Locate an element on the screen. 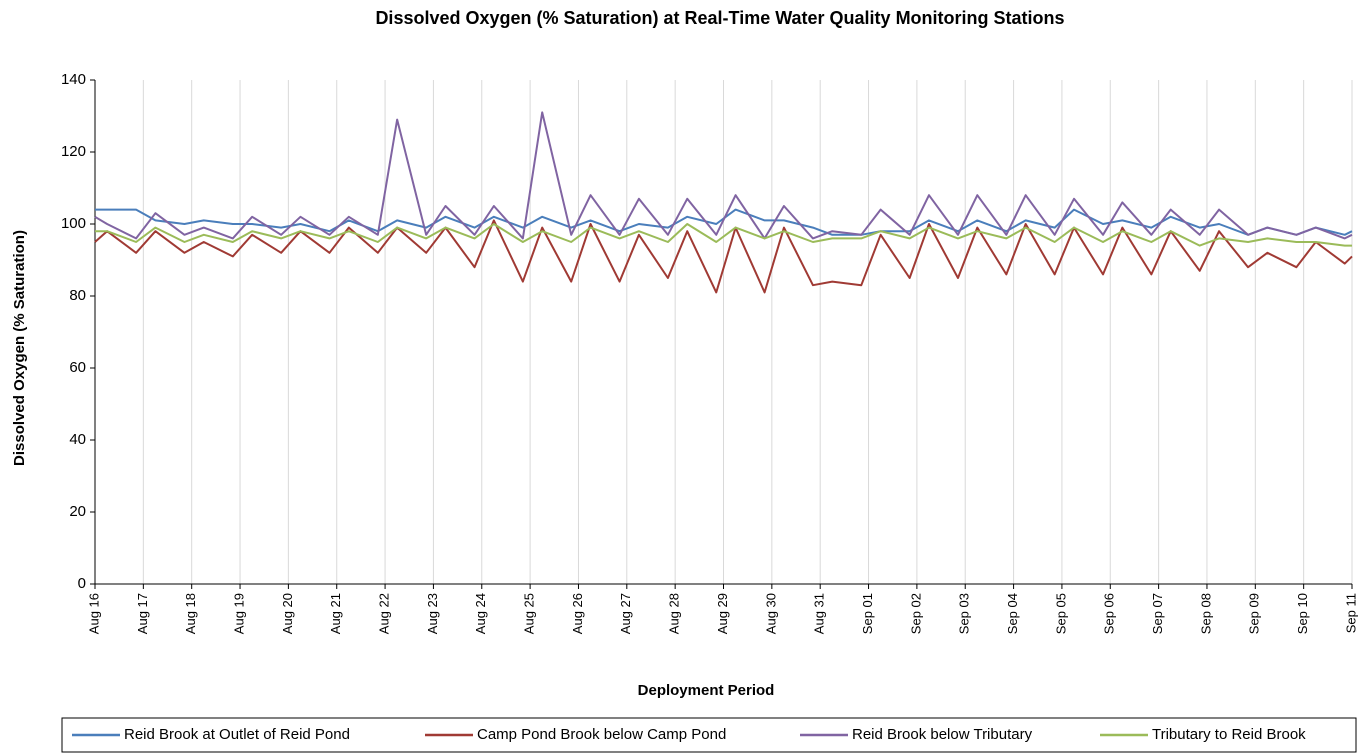  legend-label: Reid Brook below Tributary is located at coordinates (942, 734).